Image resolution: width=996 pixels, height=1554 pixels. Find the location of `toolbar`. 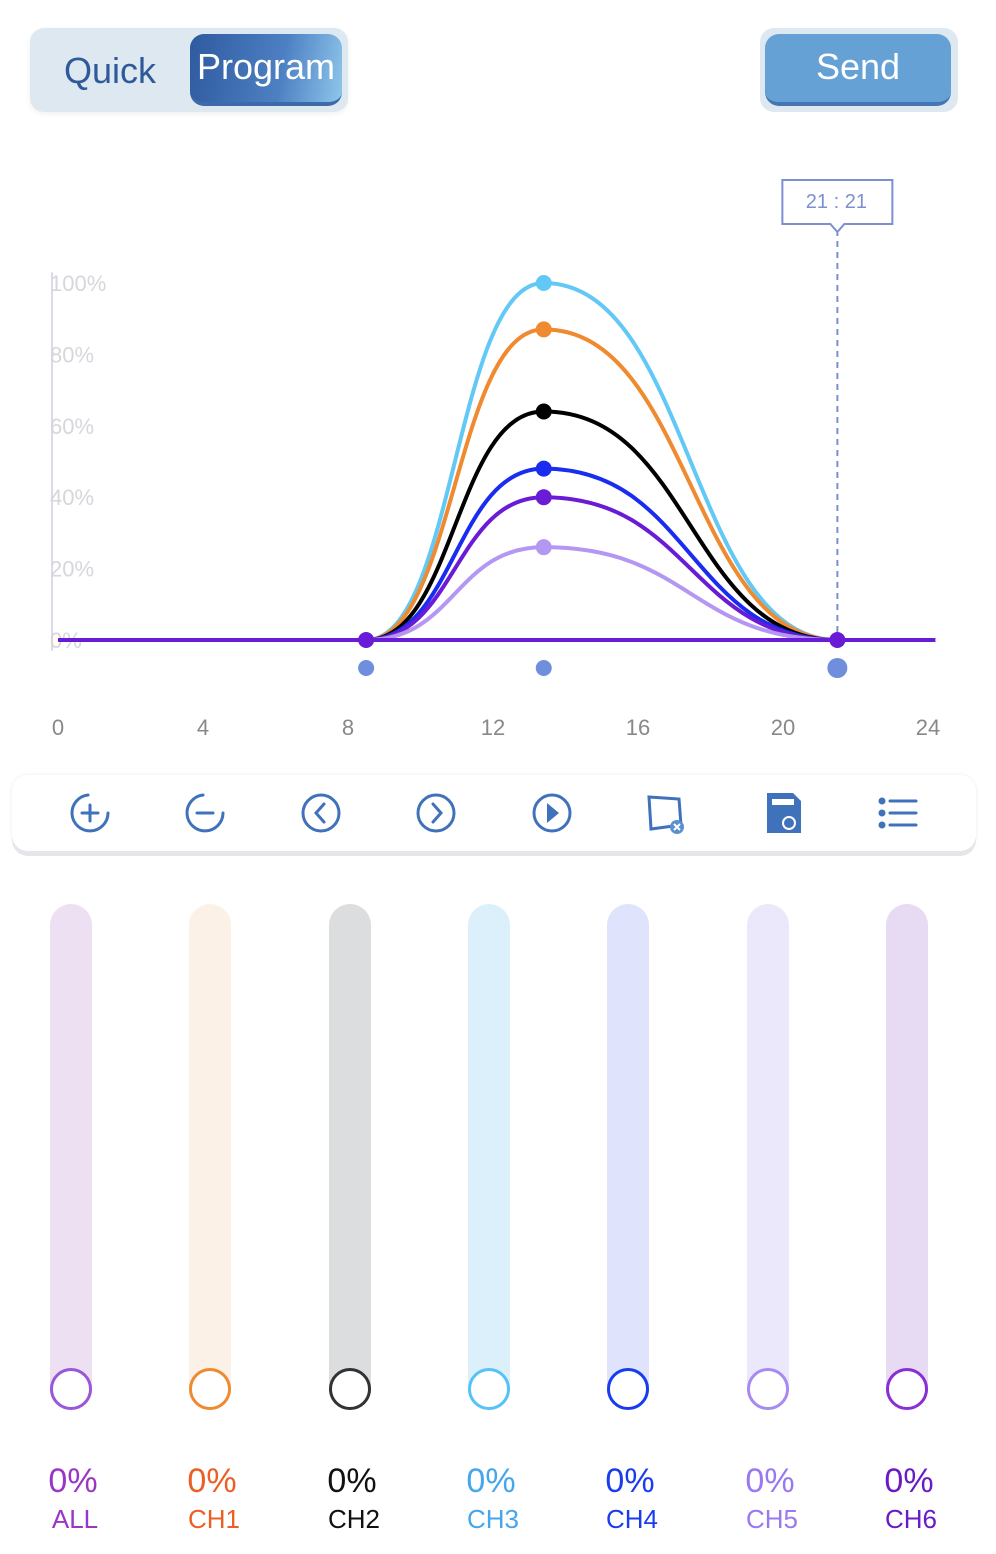

toolbar is located at coordinates (494, 813).